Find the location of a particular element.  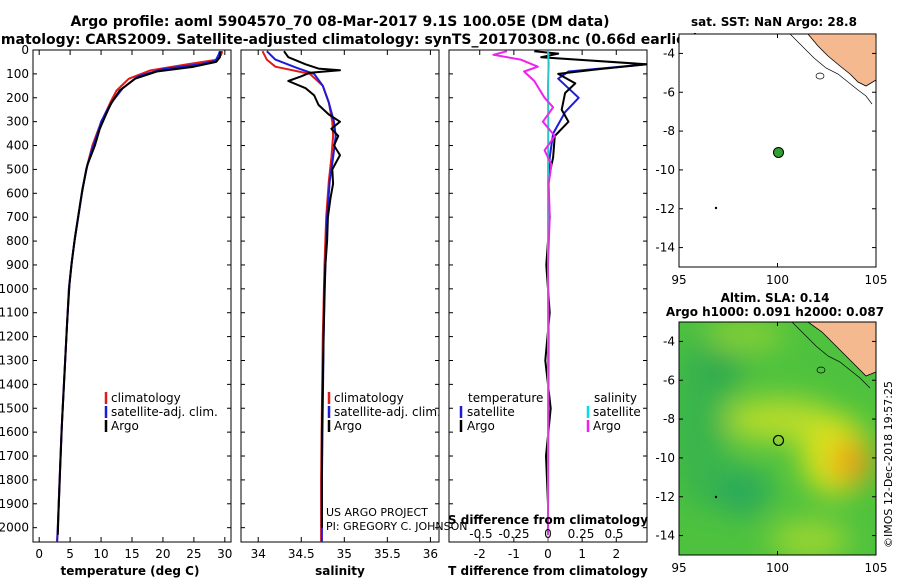

series-line-s-argo is located at coordinates (524, 292).